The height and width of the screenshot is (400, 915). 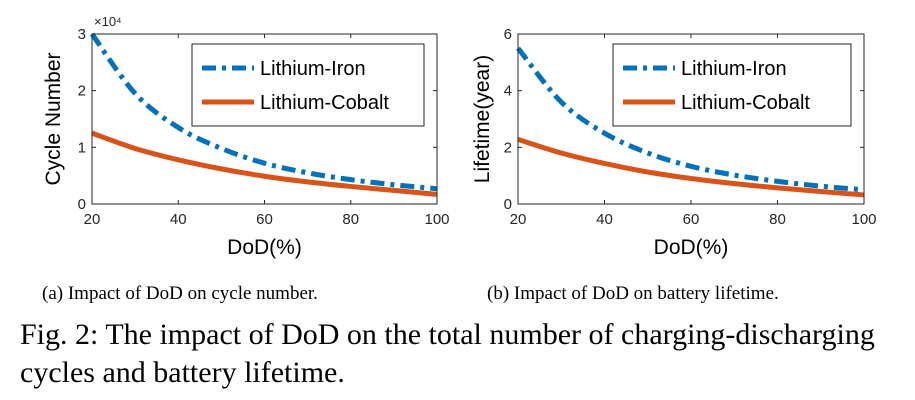 What do you see at coordinates (82, 147) in the screenshot?
I see `y-tick-label: 1` at bounding box center [82, 147].